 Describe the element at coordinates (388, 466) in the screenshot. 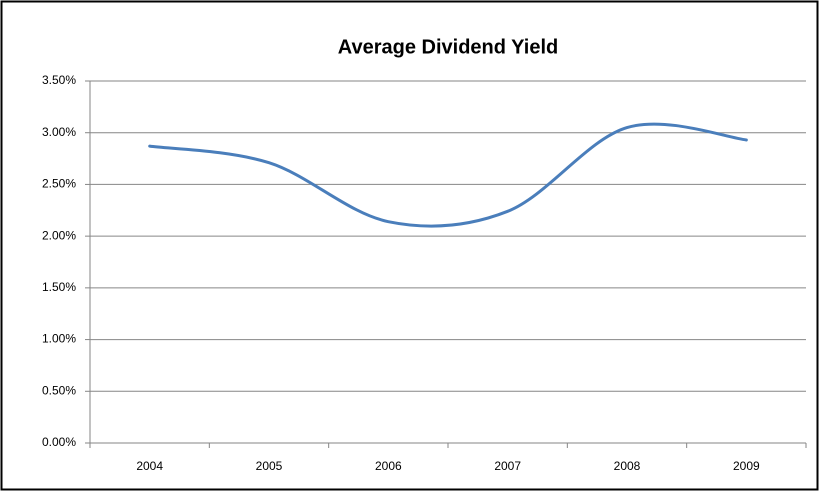

I see `x-tick-label: 2006` at that location.